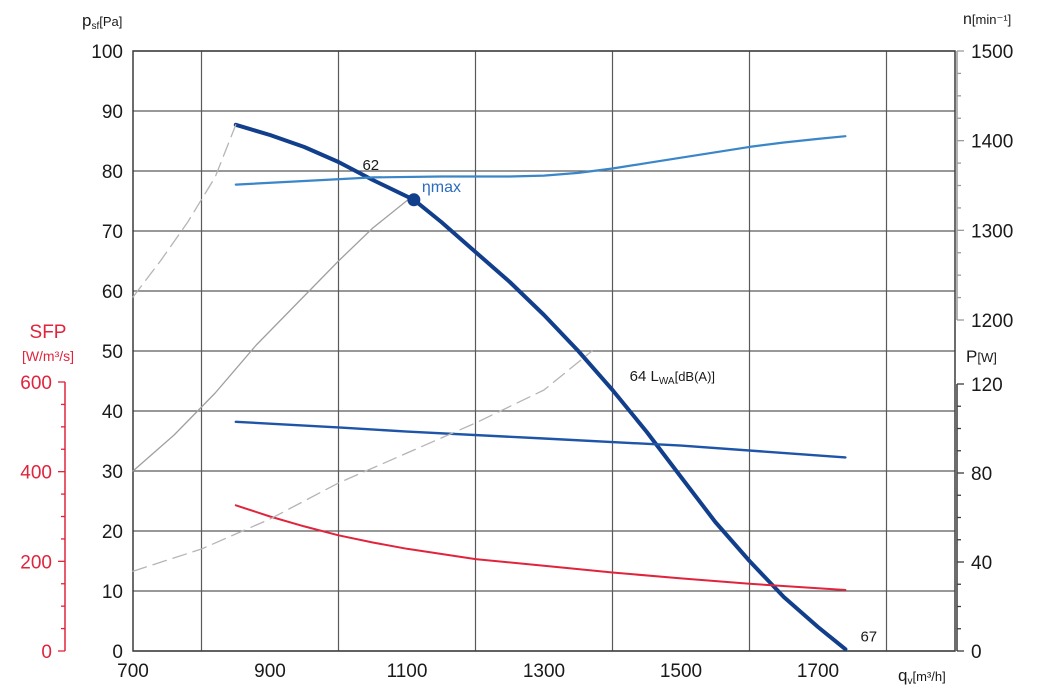 Image resolution: width=1040 pixels, height=691 pixels. I want to click on system-62-curve, so click(273, 333).